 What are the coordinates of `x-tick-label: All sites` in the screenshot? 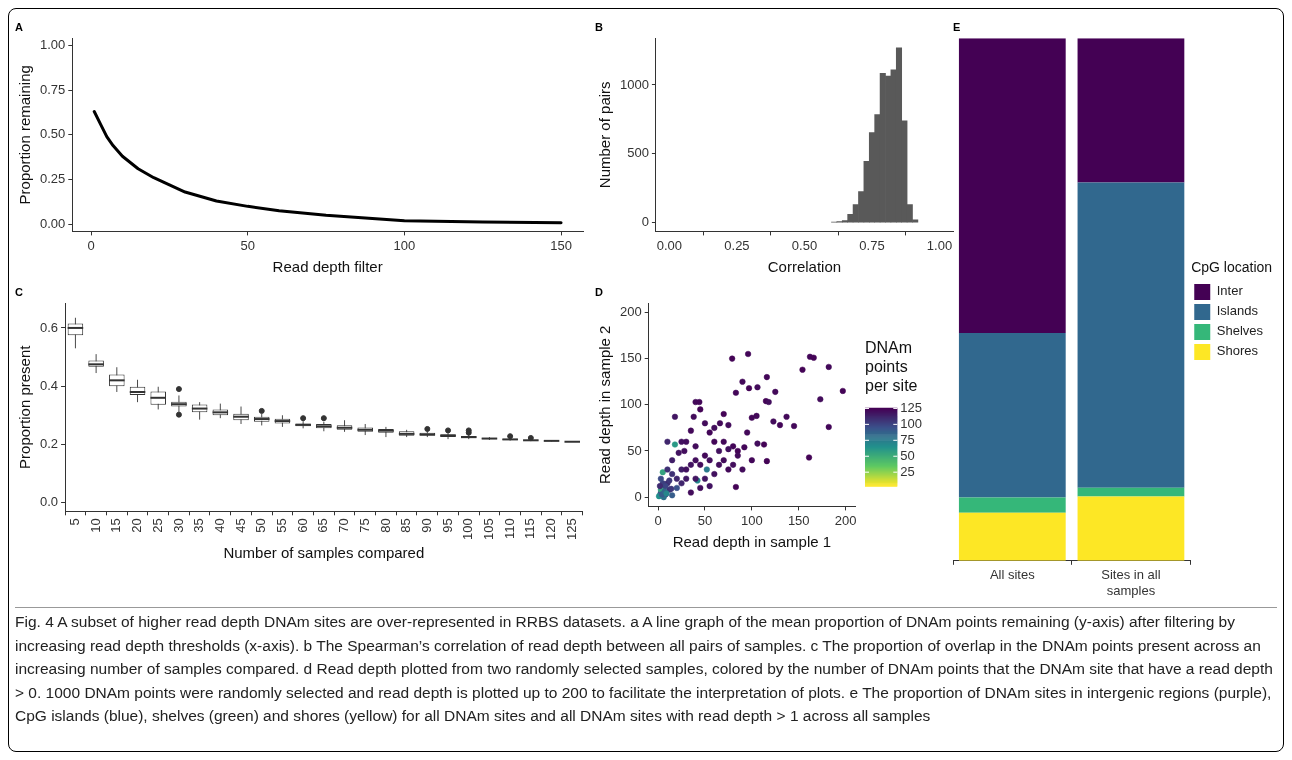 It's located at (1012, 575).